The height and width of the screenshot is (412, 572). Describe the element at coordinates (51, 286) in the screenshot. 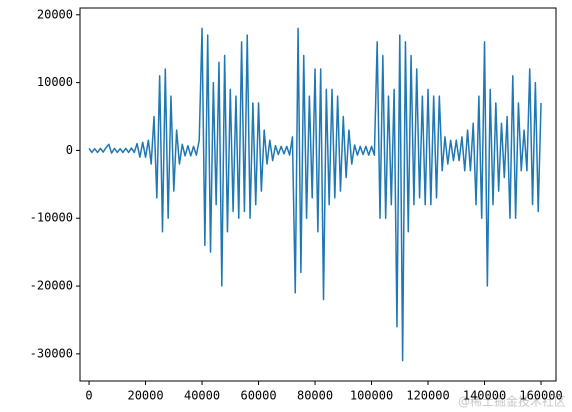

I see `y-tick-label: -20000` at that location.